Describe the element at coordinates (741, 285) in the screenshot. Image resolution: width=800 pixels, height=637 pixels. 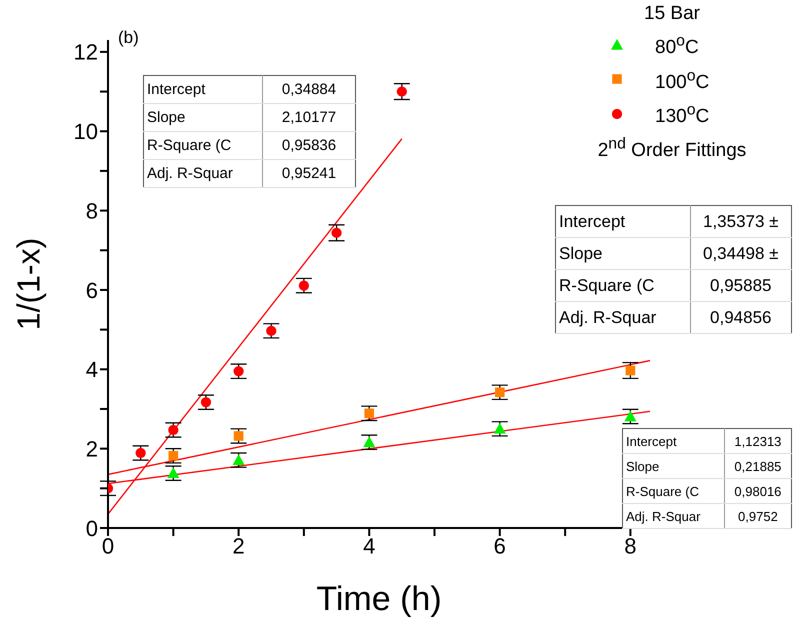
I see `text: 0,95885` at that location.